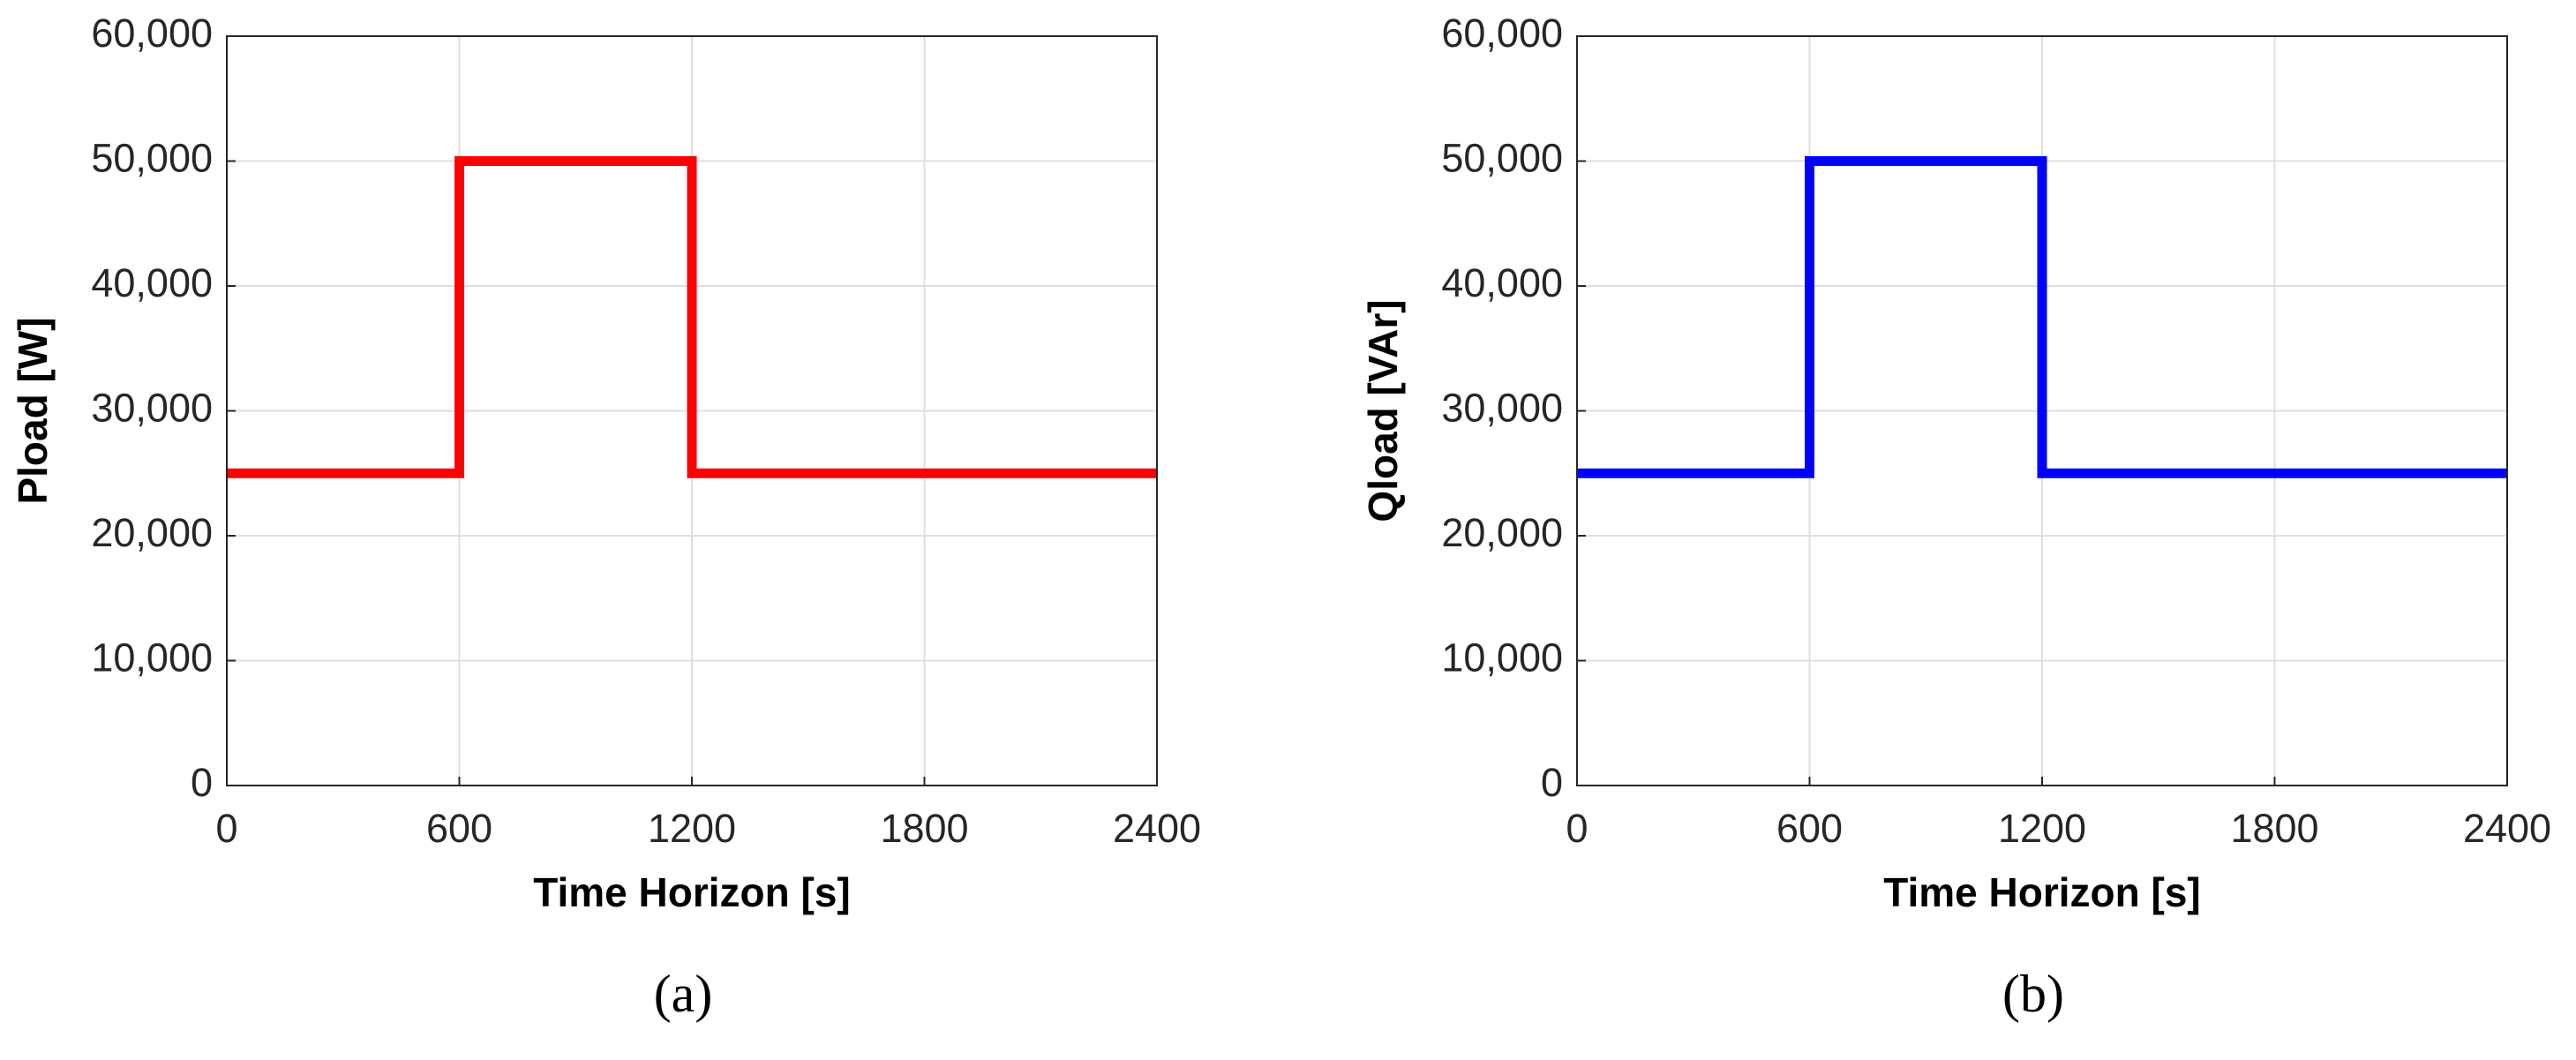  What do you see at coordinates (1383, 411) in the screenshot?
I see `y-axis-label: Qload [VAr]` at bounding box center [1383, 411].